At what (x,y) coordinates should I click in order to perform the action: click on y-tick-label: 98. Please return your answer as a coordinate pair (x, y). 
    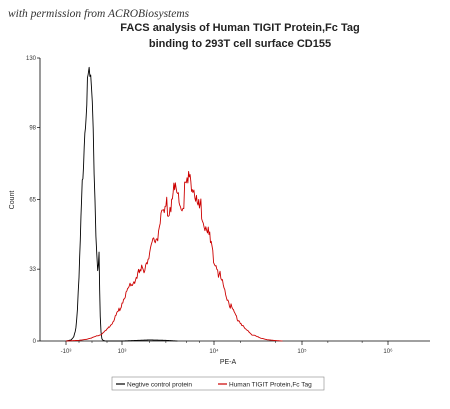
    Looking at the image, I should click on (32, 129).